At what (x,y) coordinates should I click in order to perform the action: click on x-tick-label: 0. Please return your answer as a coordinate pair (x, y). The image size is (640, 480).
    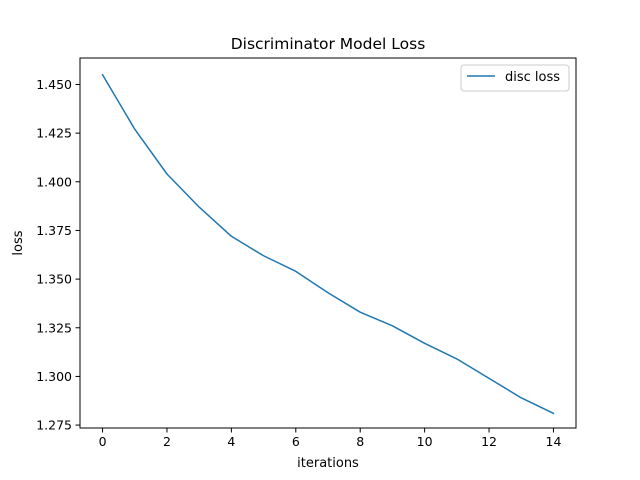
    Looking at the image, I should click on (103, 441).